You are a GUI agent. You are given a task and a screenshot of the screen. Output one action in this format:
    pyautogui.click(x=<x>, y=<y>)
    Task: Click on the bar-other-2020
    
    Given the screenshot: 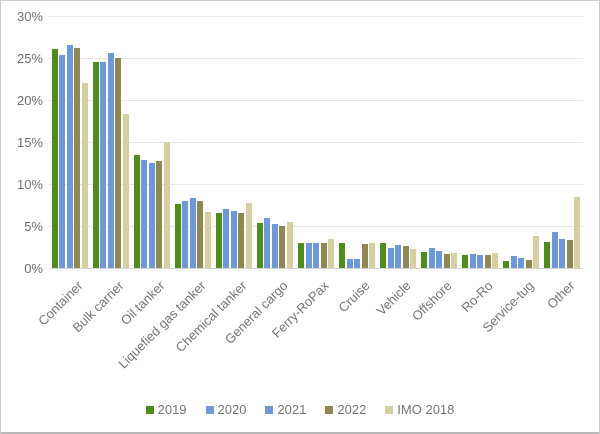 What is the action you would take?
    pyautogui.click(x=554, y=249)
    